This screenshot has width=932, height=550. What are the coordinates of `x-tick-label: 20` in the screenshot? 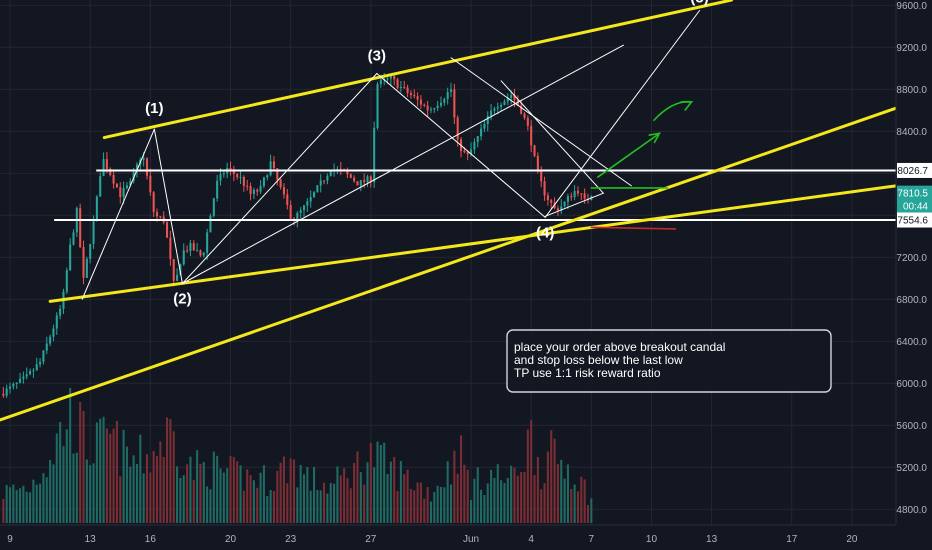 It's located at (852, 539).